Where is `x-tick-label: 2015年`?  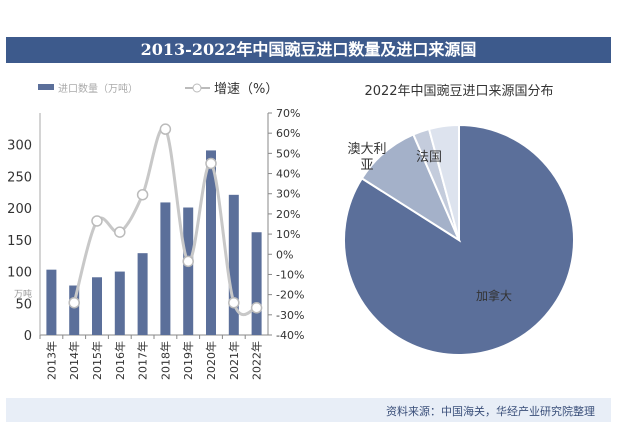
x-tick-label: 2015年 is located at coordinates (97, 360).